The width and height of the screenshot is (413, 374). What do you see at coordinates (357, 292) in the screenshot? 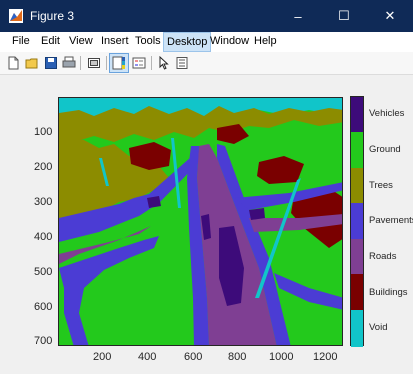
I see `colorbar-swatch-buildings` at bounding box center [357, 292].